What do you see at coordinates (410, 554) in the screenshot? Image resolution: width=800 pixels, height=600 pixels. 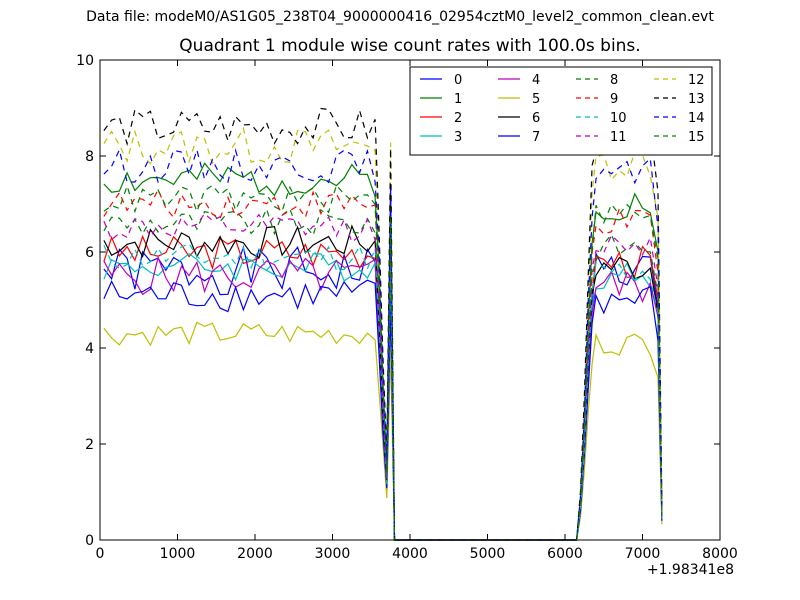 I see `x-tick-label: 4000` at bounding box center [410, 554].